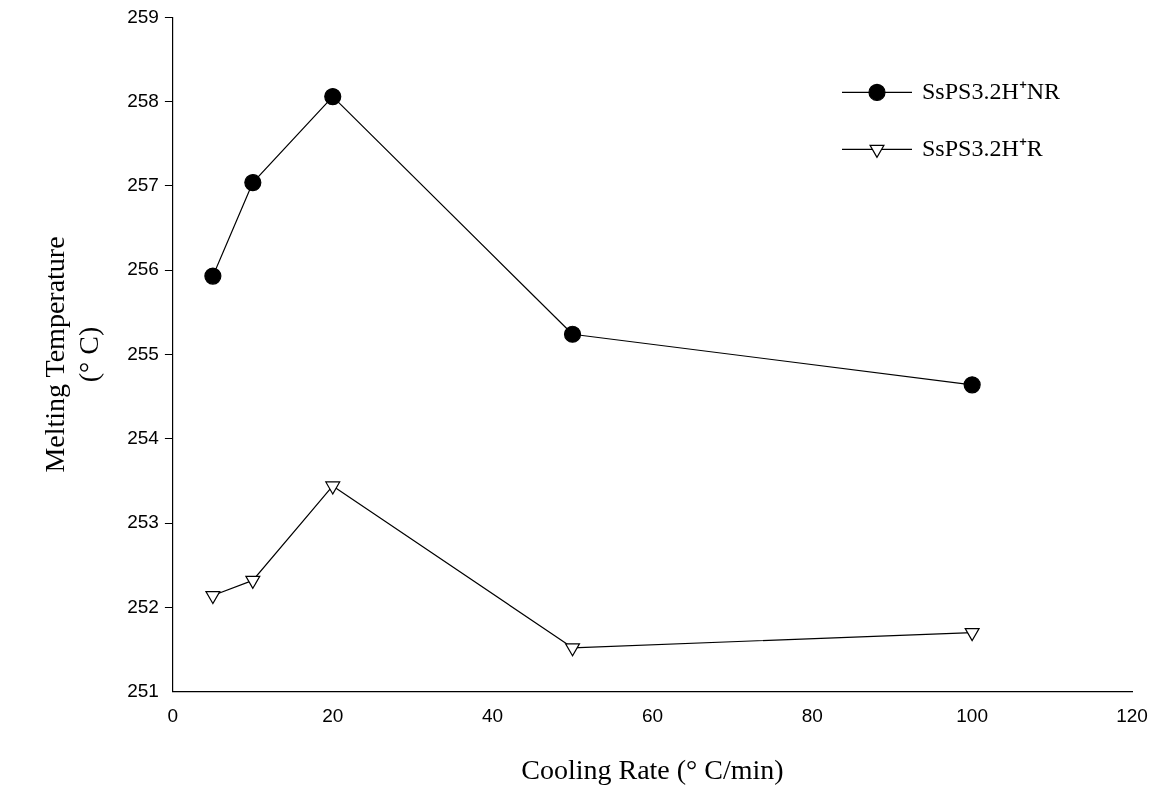 The image size is (1162, 812). I want to click on y-tick-label: 254, so click(143, 438).